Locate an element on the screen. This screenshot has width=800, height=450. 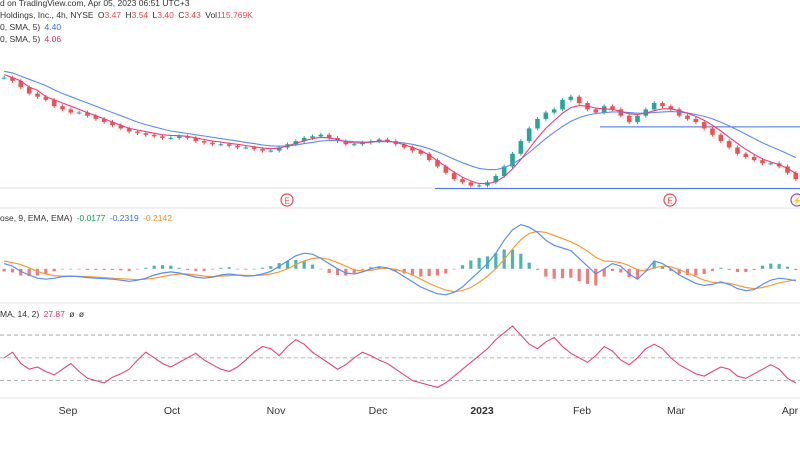
rsi-legend: MA, 14, 2) 27.87 ø ø is located at coordinates (42, 314).